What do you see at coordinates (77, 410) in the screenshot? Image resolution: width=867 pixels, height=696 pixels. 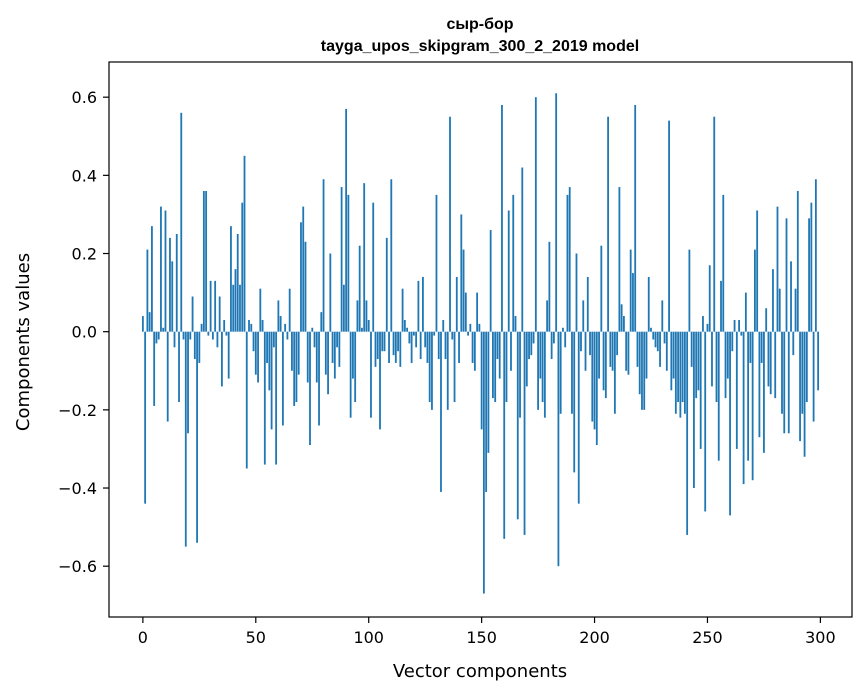 I see `y-tick-label: −0.2` at bounding box center [77, 410].